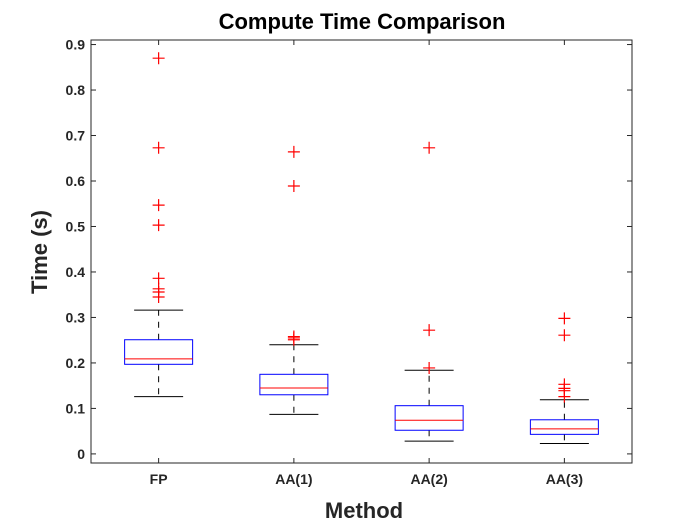 The image size is (700, 525). What do you see at coordinates (39, 252) in the screenshot?
I see `y-axis-label: Time (s)` at bounding box center [39, 252].